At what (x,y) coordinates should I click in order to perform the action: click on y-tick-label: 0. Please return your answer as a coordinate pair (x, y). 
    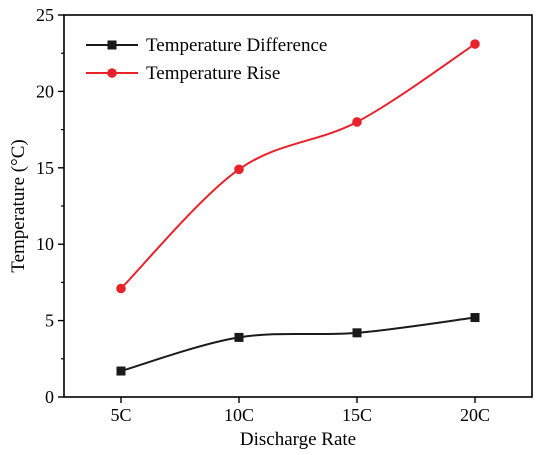
    Looking at the image, I should click on (49, 397).